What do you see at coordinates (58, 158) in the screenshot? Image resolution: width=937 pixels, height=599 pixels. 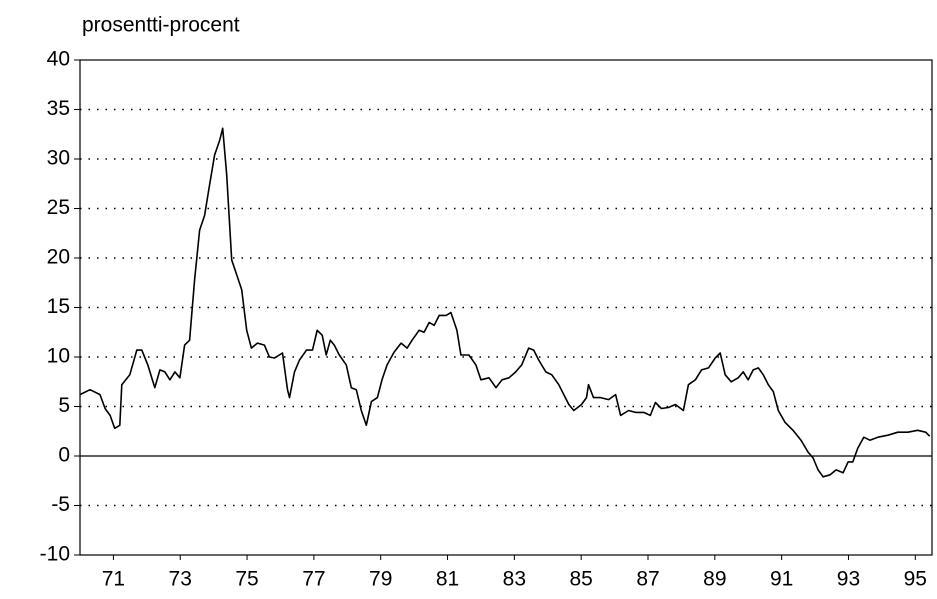 I see `y-tick-label: 30` at bounding box center [58, 158].